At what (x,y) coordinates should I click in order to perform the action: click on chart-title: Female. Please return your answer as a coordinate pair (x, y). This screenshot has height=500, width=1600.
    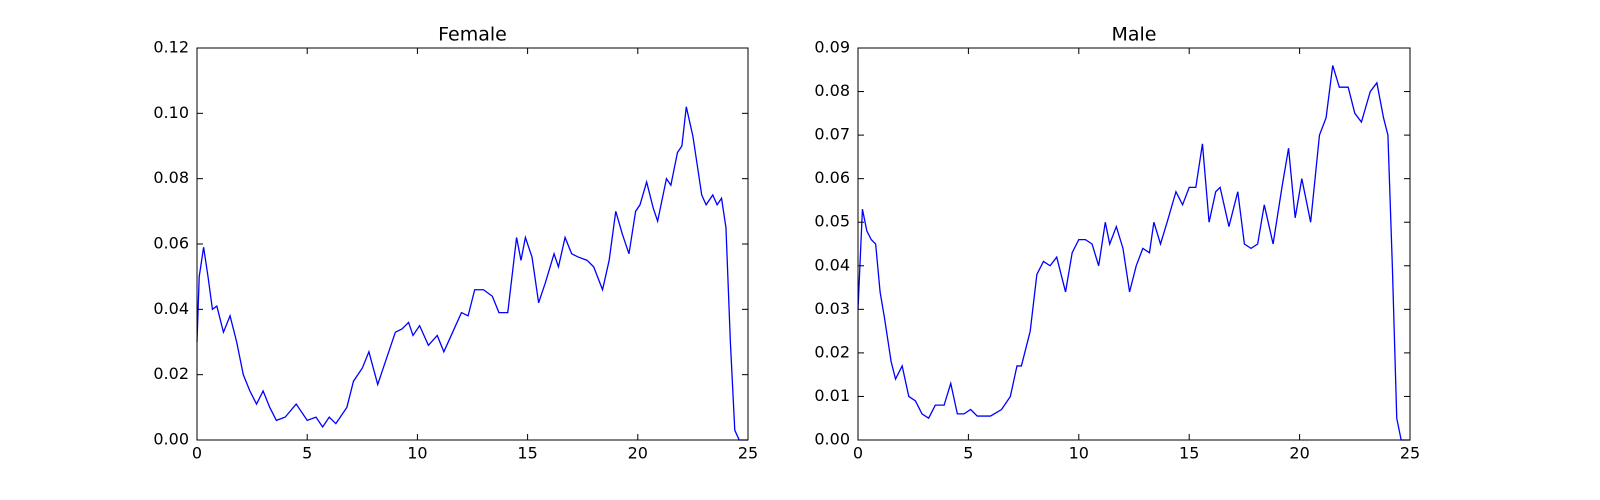
    Looking at the image, I should click on (472, 35).